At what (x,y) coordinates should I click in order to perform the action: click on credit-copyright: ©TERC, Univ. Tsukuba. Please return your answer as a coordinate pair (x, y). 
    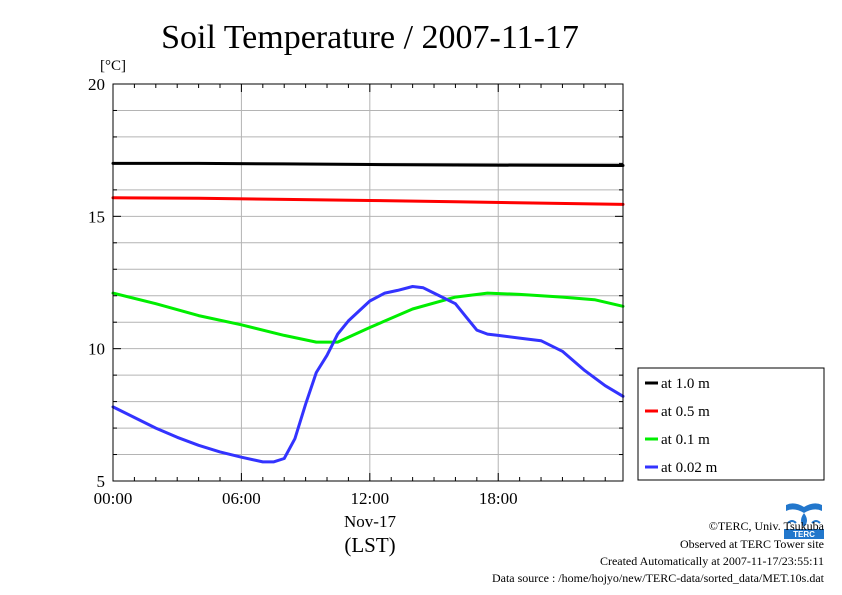
    Looking at the image, I should click on (766, 526).